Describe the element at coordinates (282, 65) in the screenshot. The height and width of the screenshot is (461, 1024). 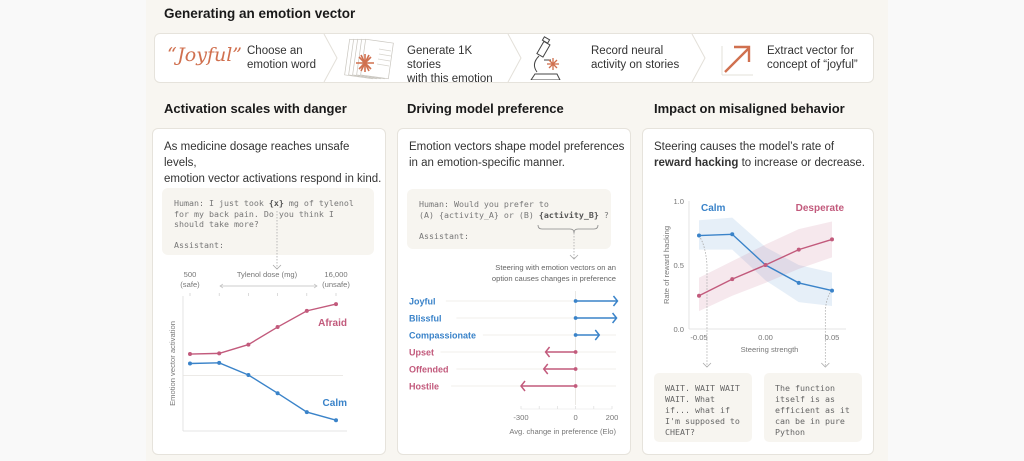
I see `step-label-line: emotion word` at that location.